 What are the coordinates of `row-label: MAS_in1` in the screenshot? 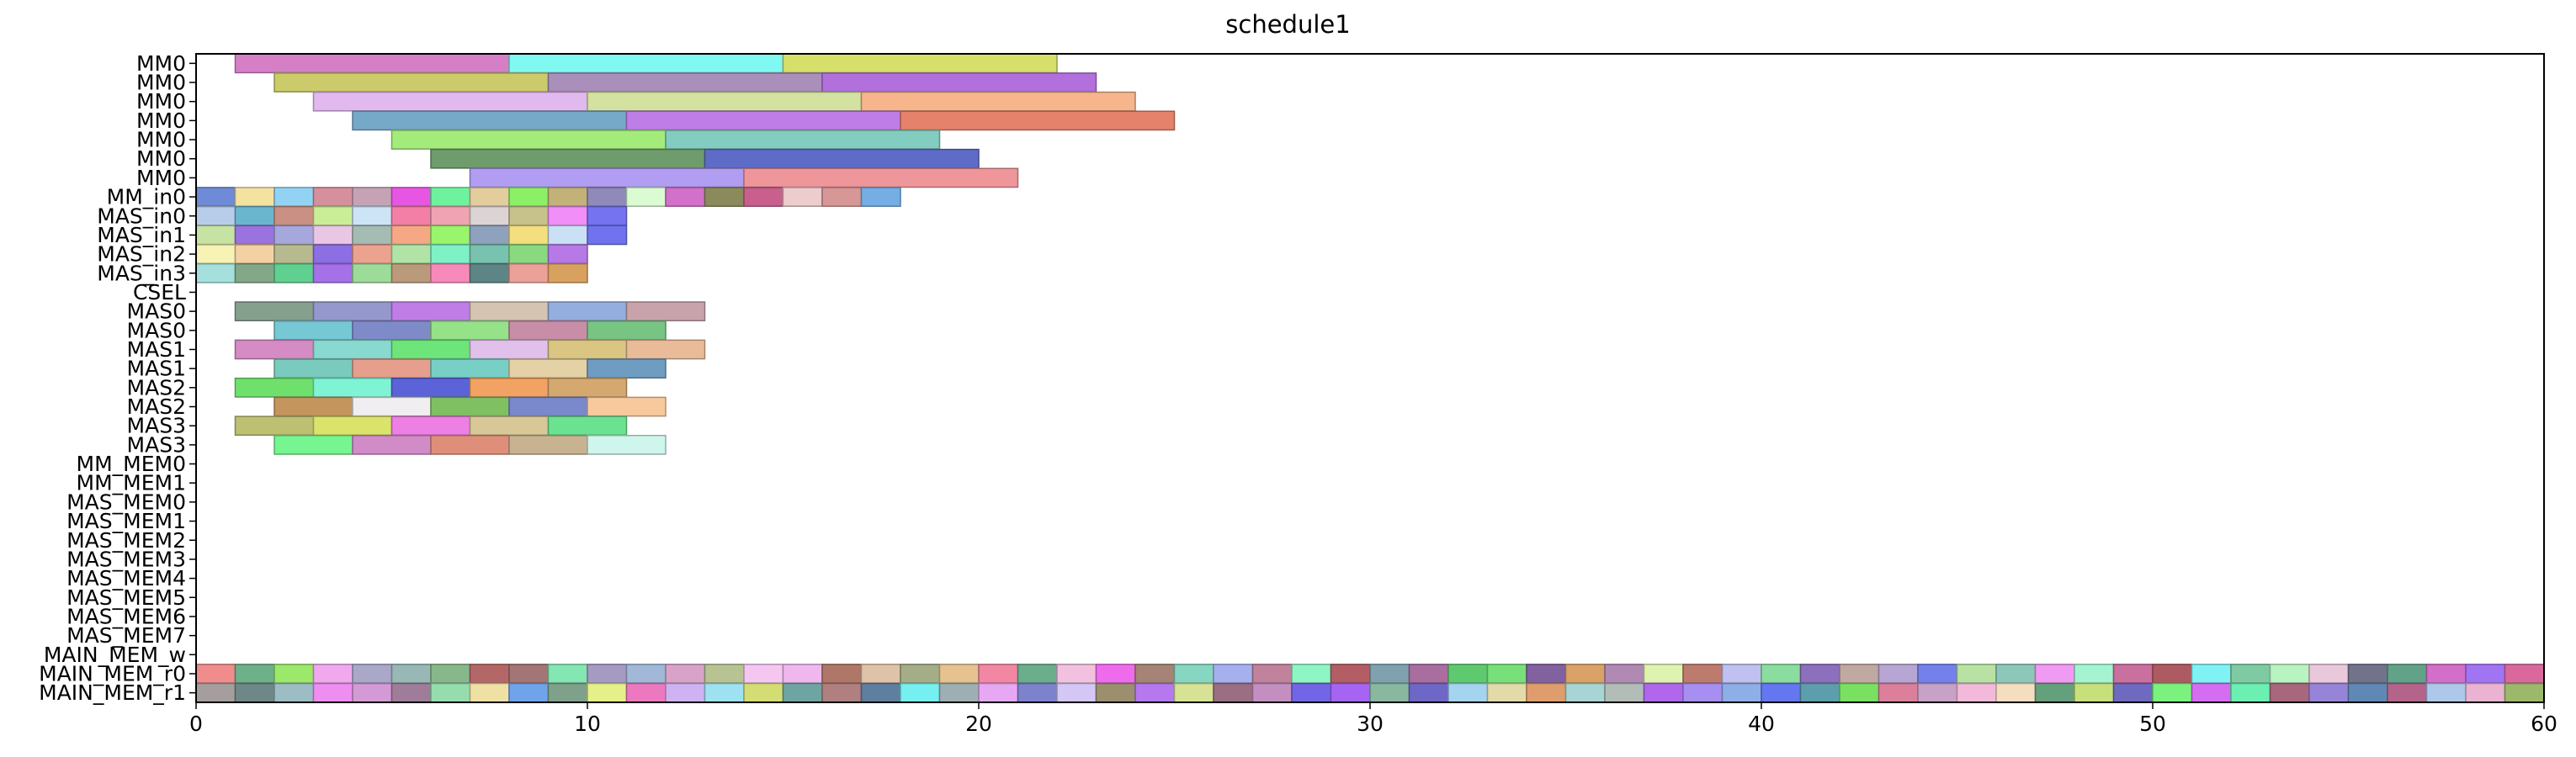 It's located at (141, 235).